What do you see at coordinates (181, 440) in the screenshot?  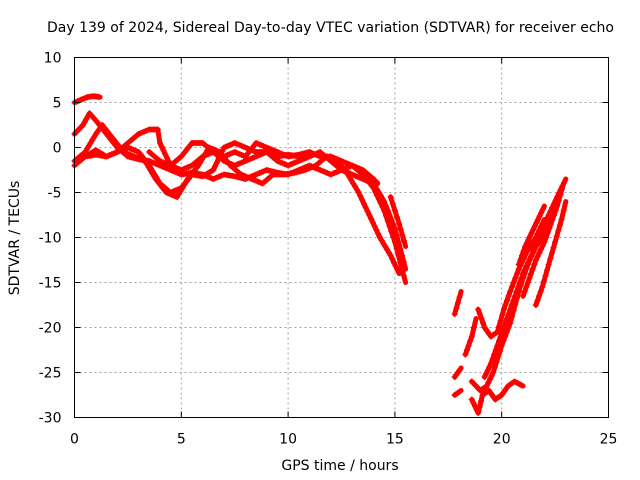 I see `x-tick-label: 5` at bounding box center [181, 440].